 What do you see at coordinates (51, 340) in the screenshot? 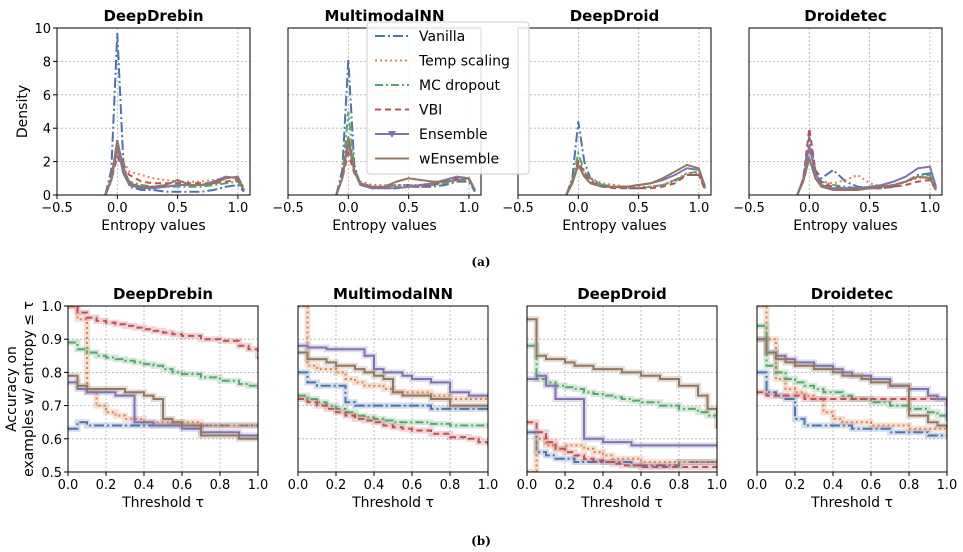
I see `y-tick-label: 0.9` at bounding box center [51, 340].